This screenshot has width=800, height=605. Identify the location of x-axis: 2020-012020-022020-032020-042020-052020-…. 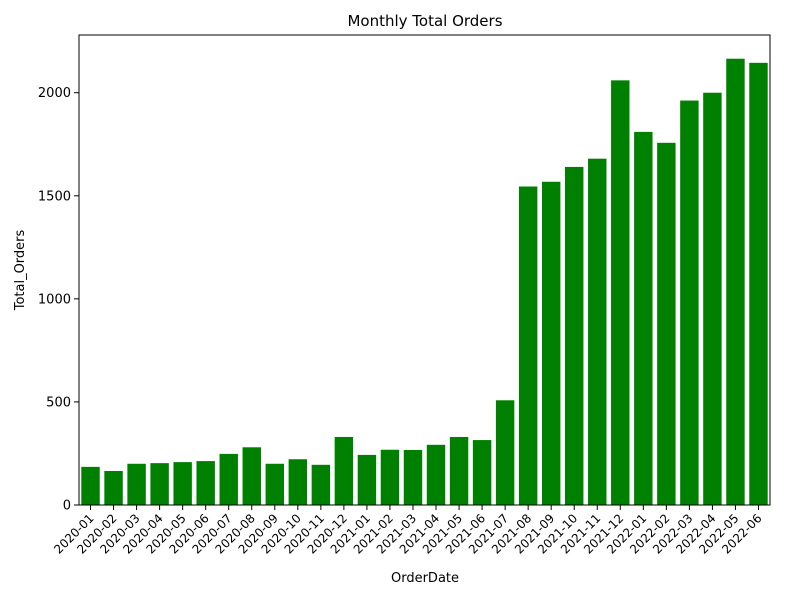
(408, 531).